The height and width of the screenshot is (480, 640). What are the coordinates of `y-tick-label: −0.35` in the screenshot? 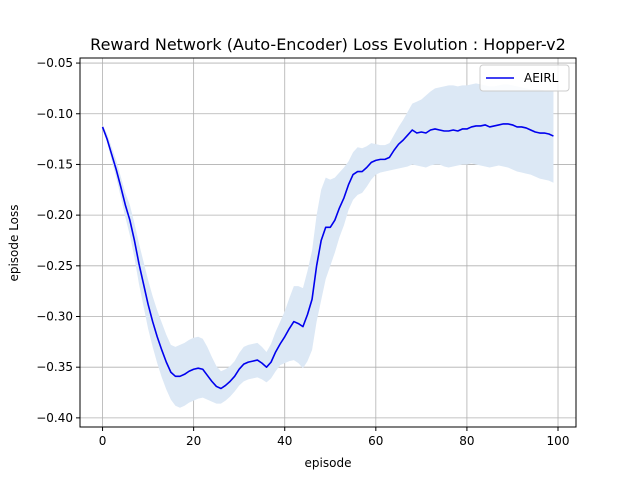 It's located at (54, 367).